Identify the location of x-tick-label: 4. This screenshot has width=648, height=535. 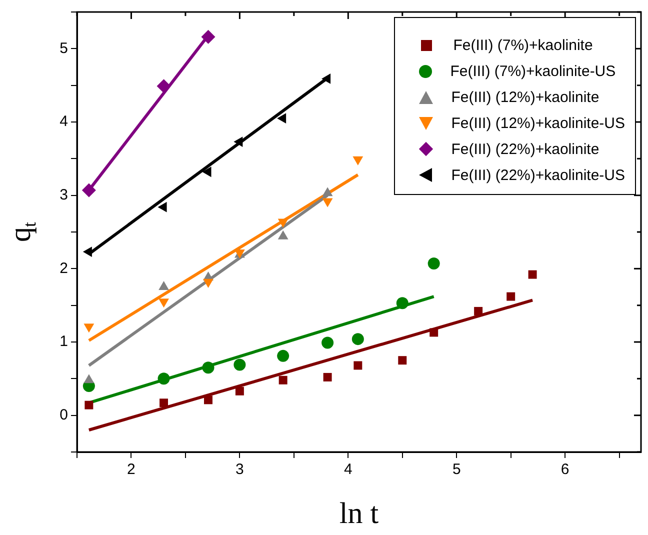
(348, 469).